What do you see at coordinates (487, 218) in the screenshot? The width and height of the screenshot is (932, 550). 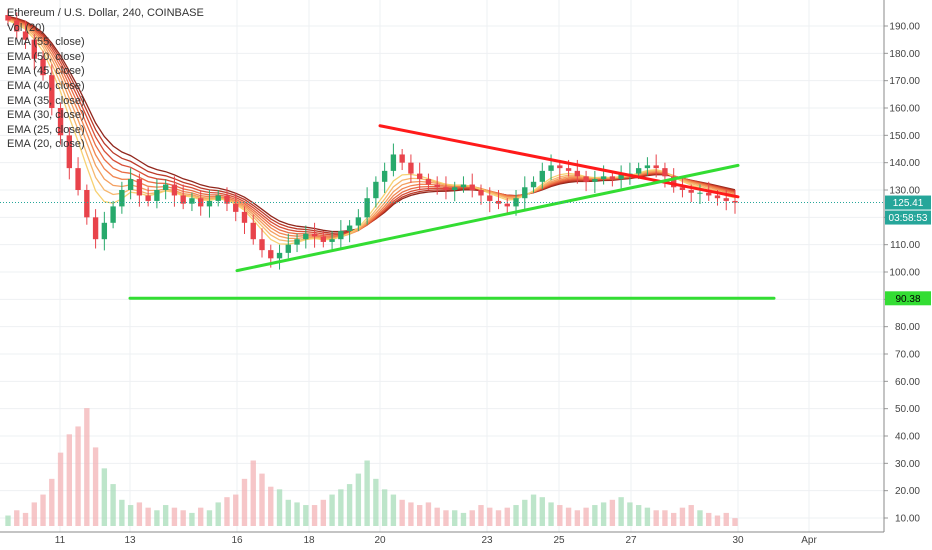 I see `trendline-ascending-support` at bounding box center [487, 218].